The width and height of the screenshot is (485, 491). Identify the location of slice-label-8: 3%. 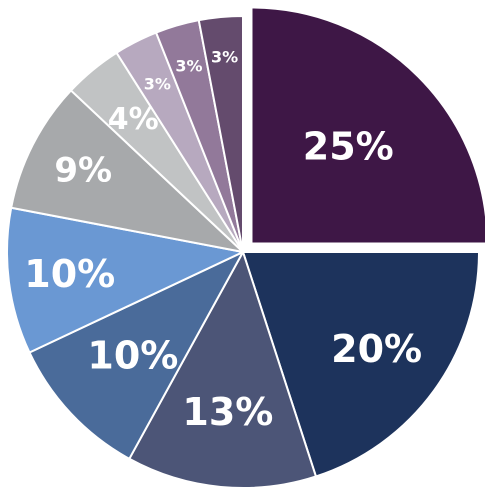
(157, 83).